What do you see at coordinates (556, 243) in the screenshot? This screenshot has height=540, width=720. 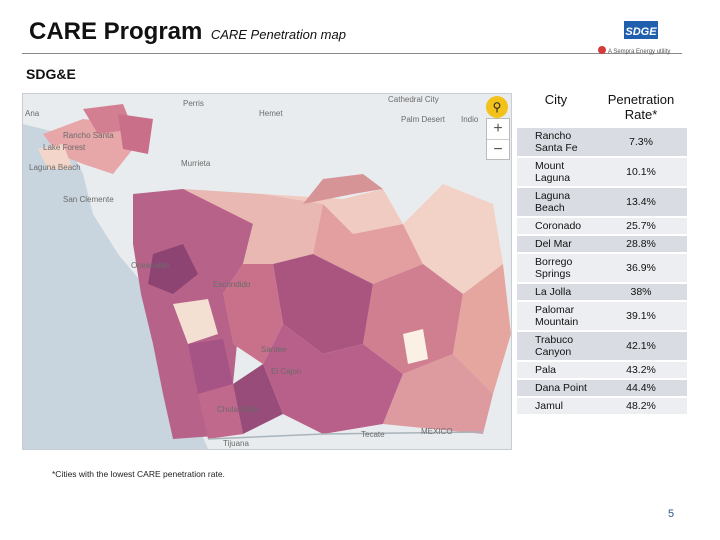 I see `city-cell: Del Mar` at bounding box center [556, 243].